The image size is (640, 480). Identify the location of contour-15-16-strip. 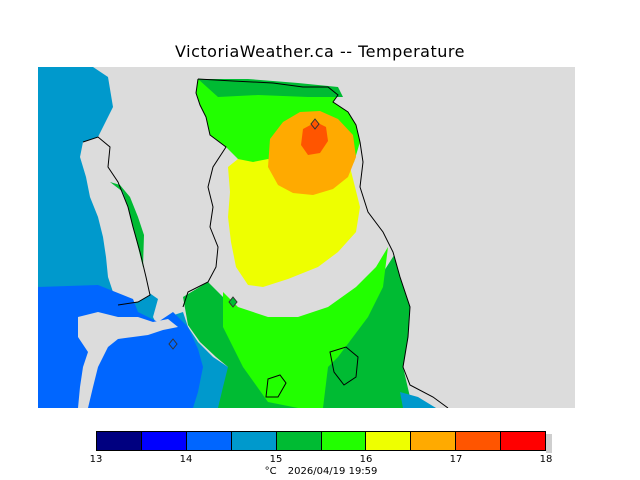
(127, 224).